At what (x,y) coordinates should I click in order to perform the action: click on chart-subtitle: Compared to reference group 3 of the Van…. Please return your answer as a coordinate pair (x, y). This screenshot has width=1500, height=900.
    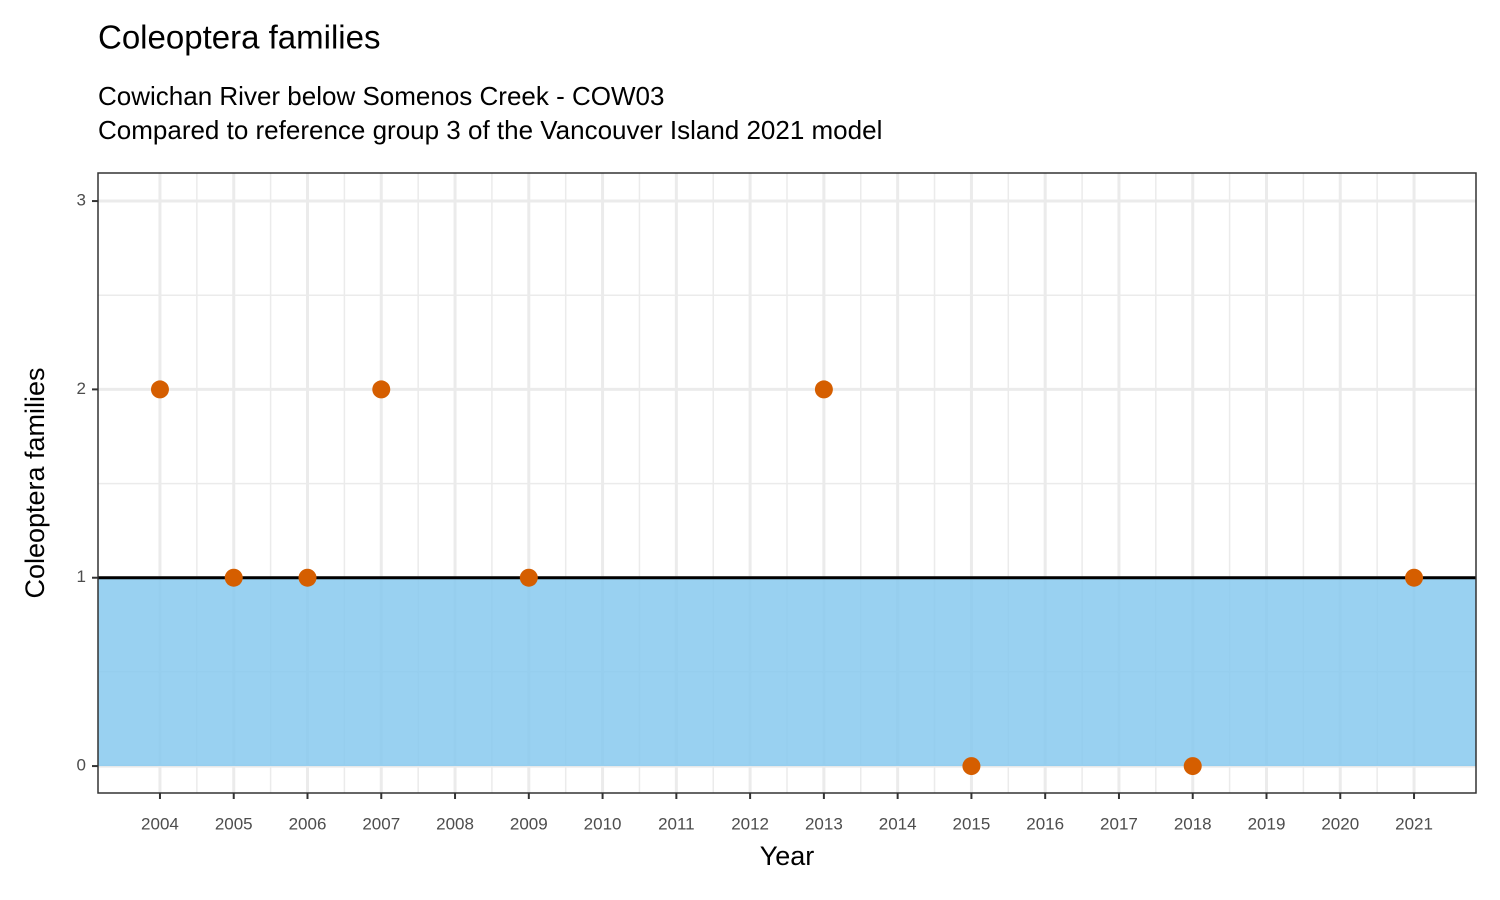
    Looking at the image, I should click on (490, 130).